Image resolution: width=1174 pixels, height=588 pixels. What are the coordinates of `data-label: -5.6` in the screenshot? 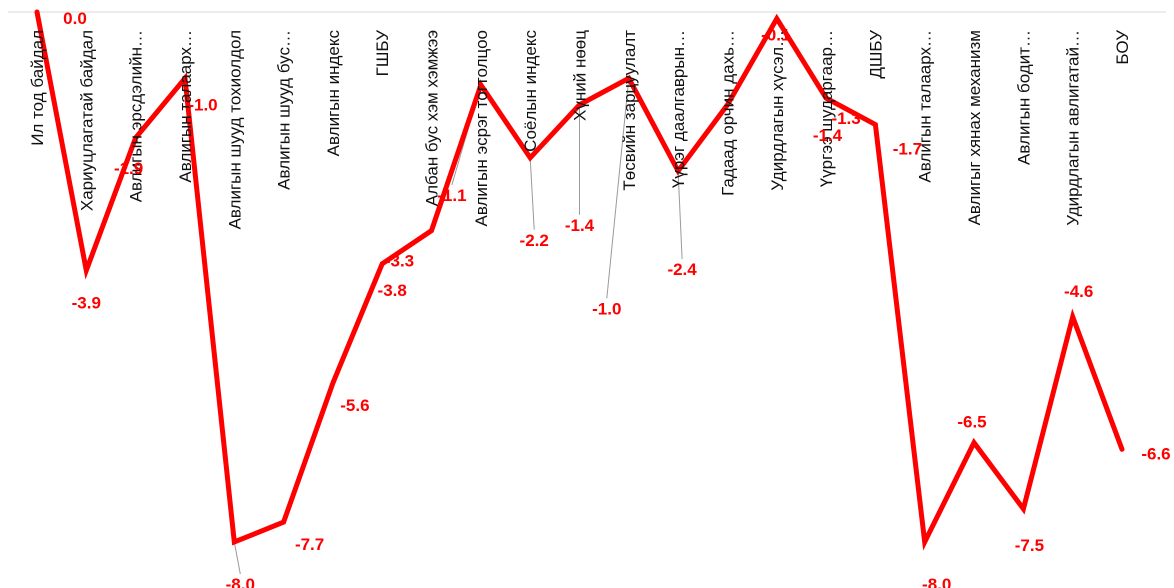 It's located at (354, 405).